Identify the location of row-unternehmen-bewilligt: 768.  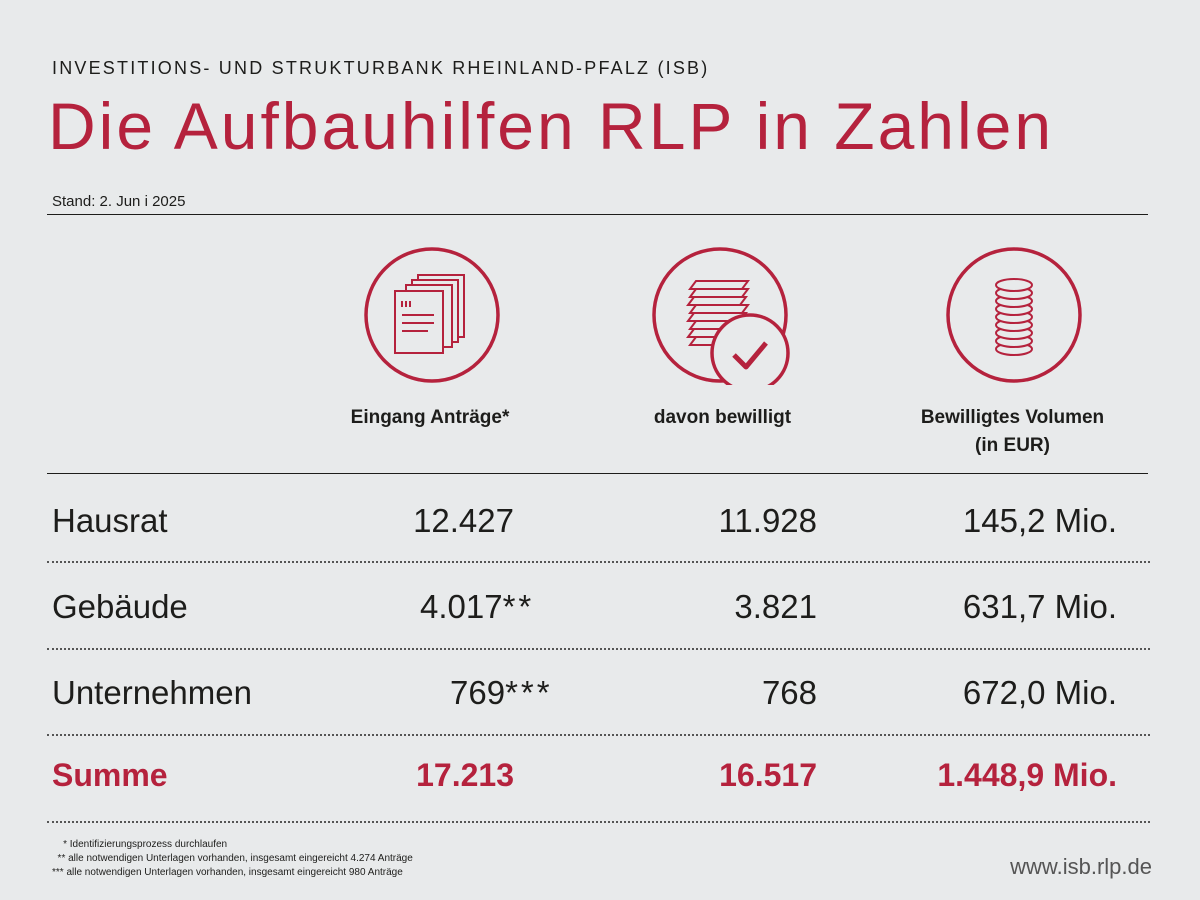
(789, 692).